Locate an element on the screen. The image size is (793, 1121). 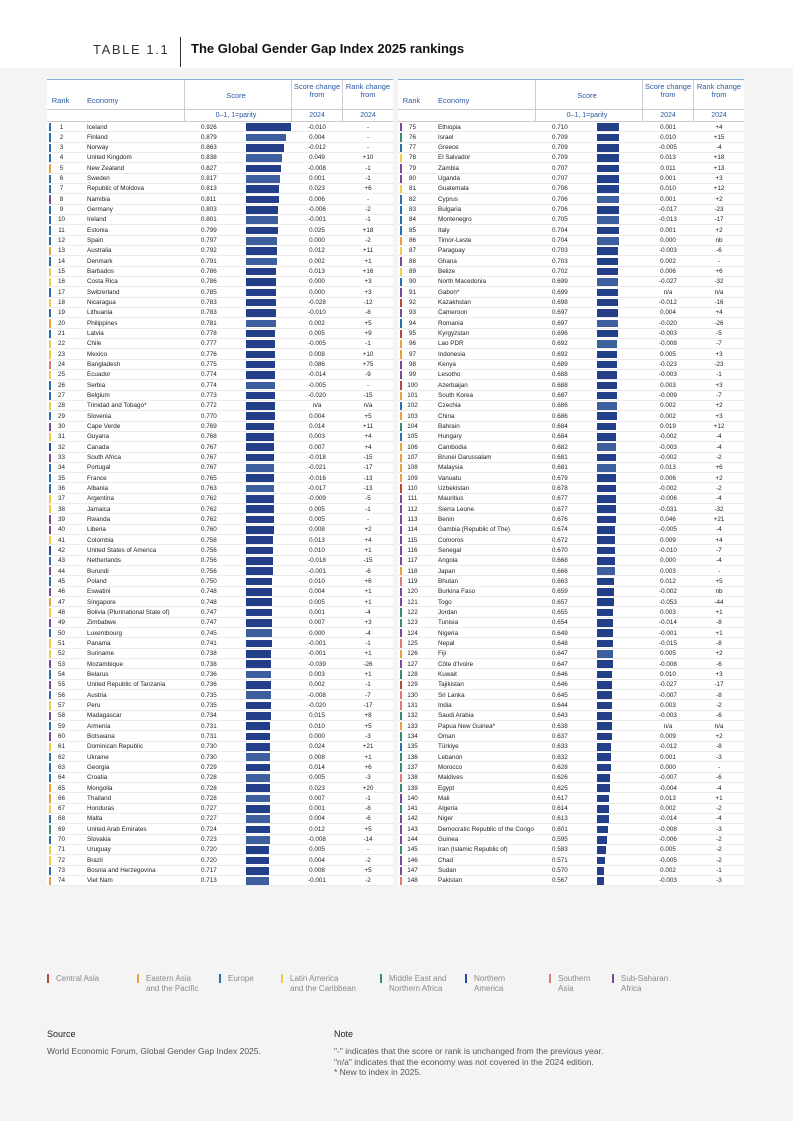
rank-cell: 62 is located at coordinates (61, 757).